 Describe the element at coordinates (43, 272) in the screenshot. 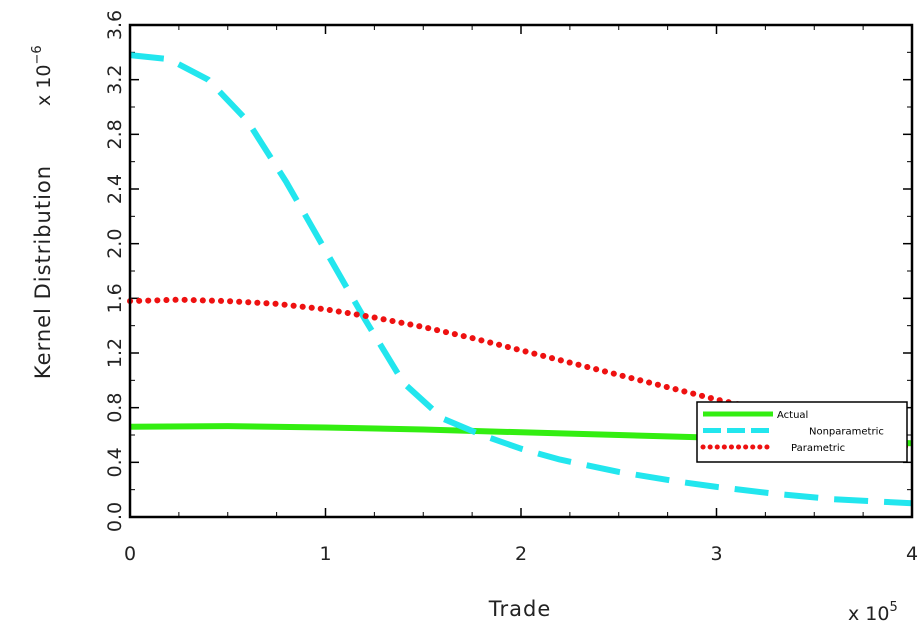

I see `y-axis-label: Kernel Distribution` at that location.